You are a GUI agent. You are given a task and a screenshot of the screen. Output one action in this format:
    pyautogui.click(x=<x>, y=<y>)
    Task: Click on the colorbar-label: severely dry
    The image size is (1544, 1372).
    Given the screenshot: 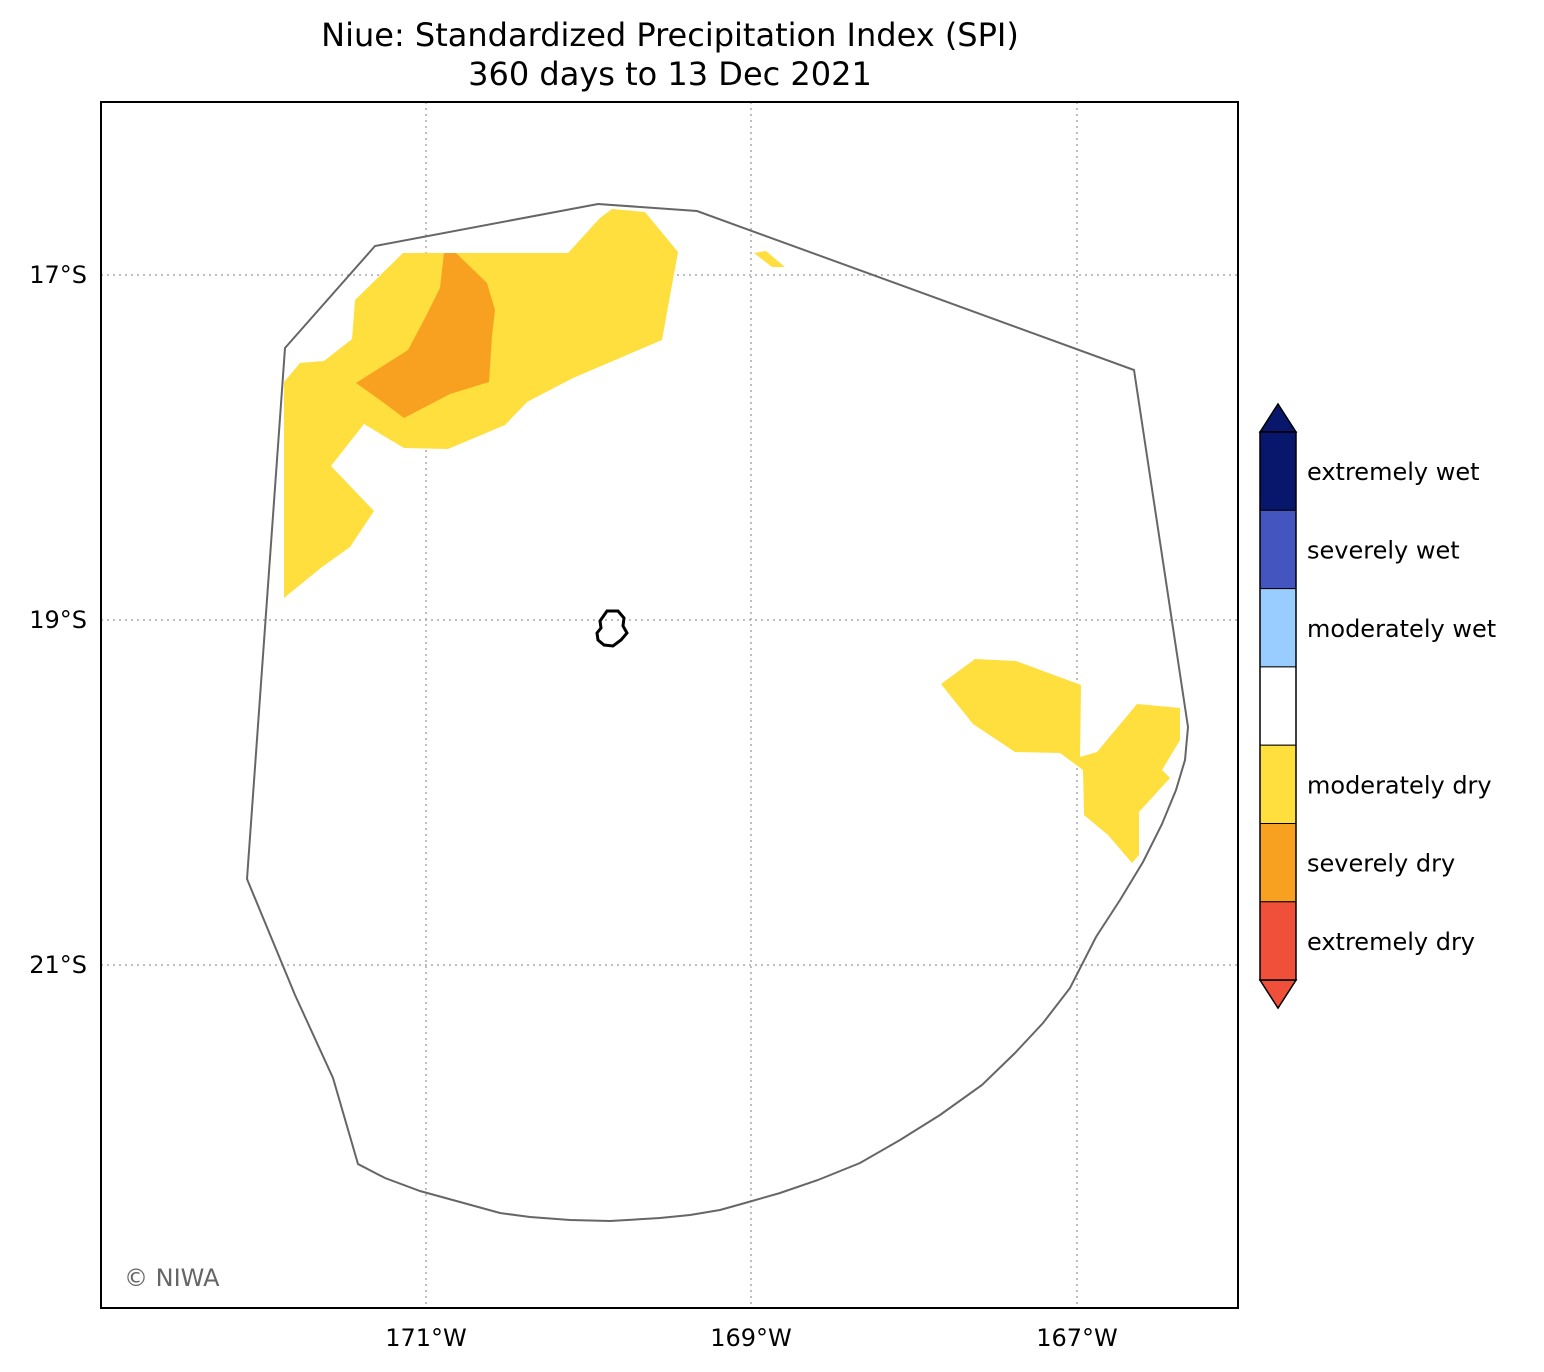 What is the action you would take?
    pyautogui.click(x=1381, y=864)
    